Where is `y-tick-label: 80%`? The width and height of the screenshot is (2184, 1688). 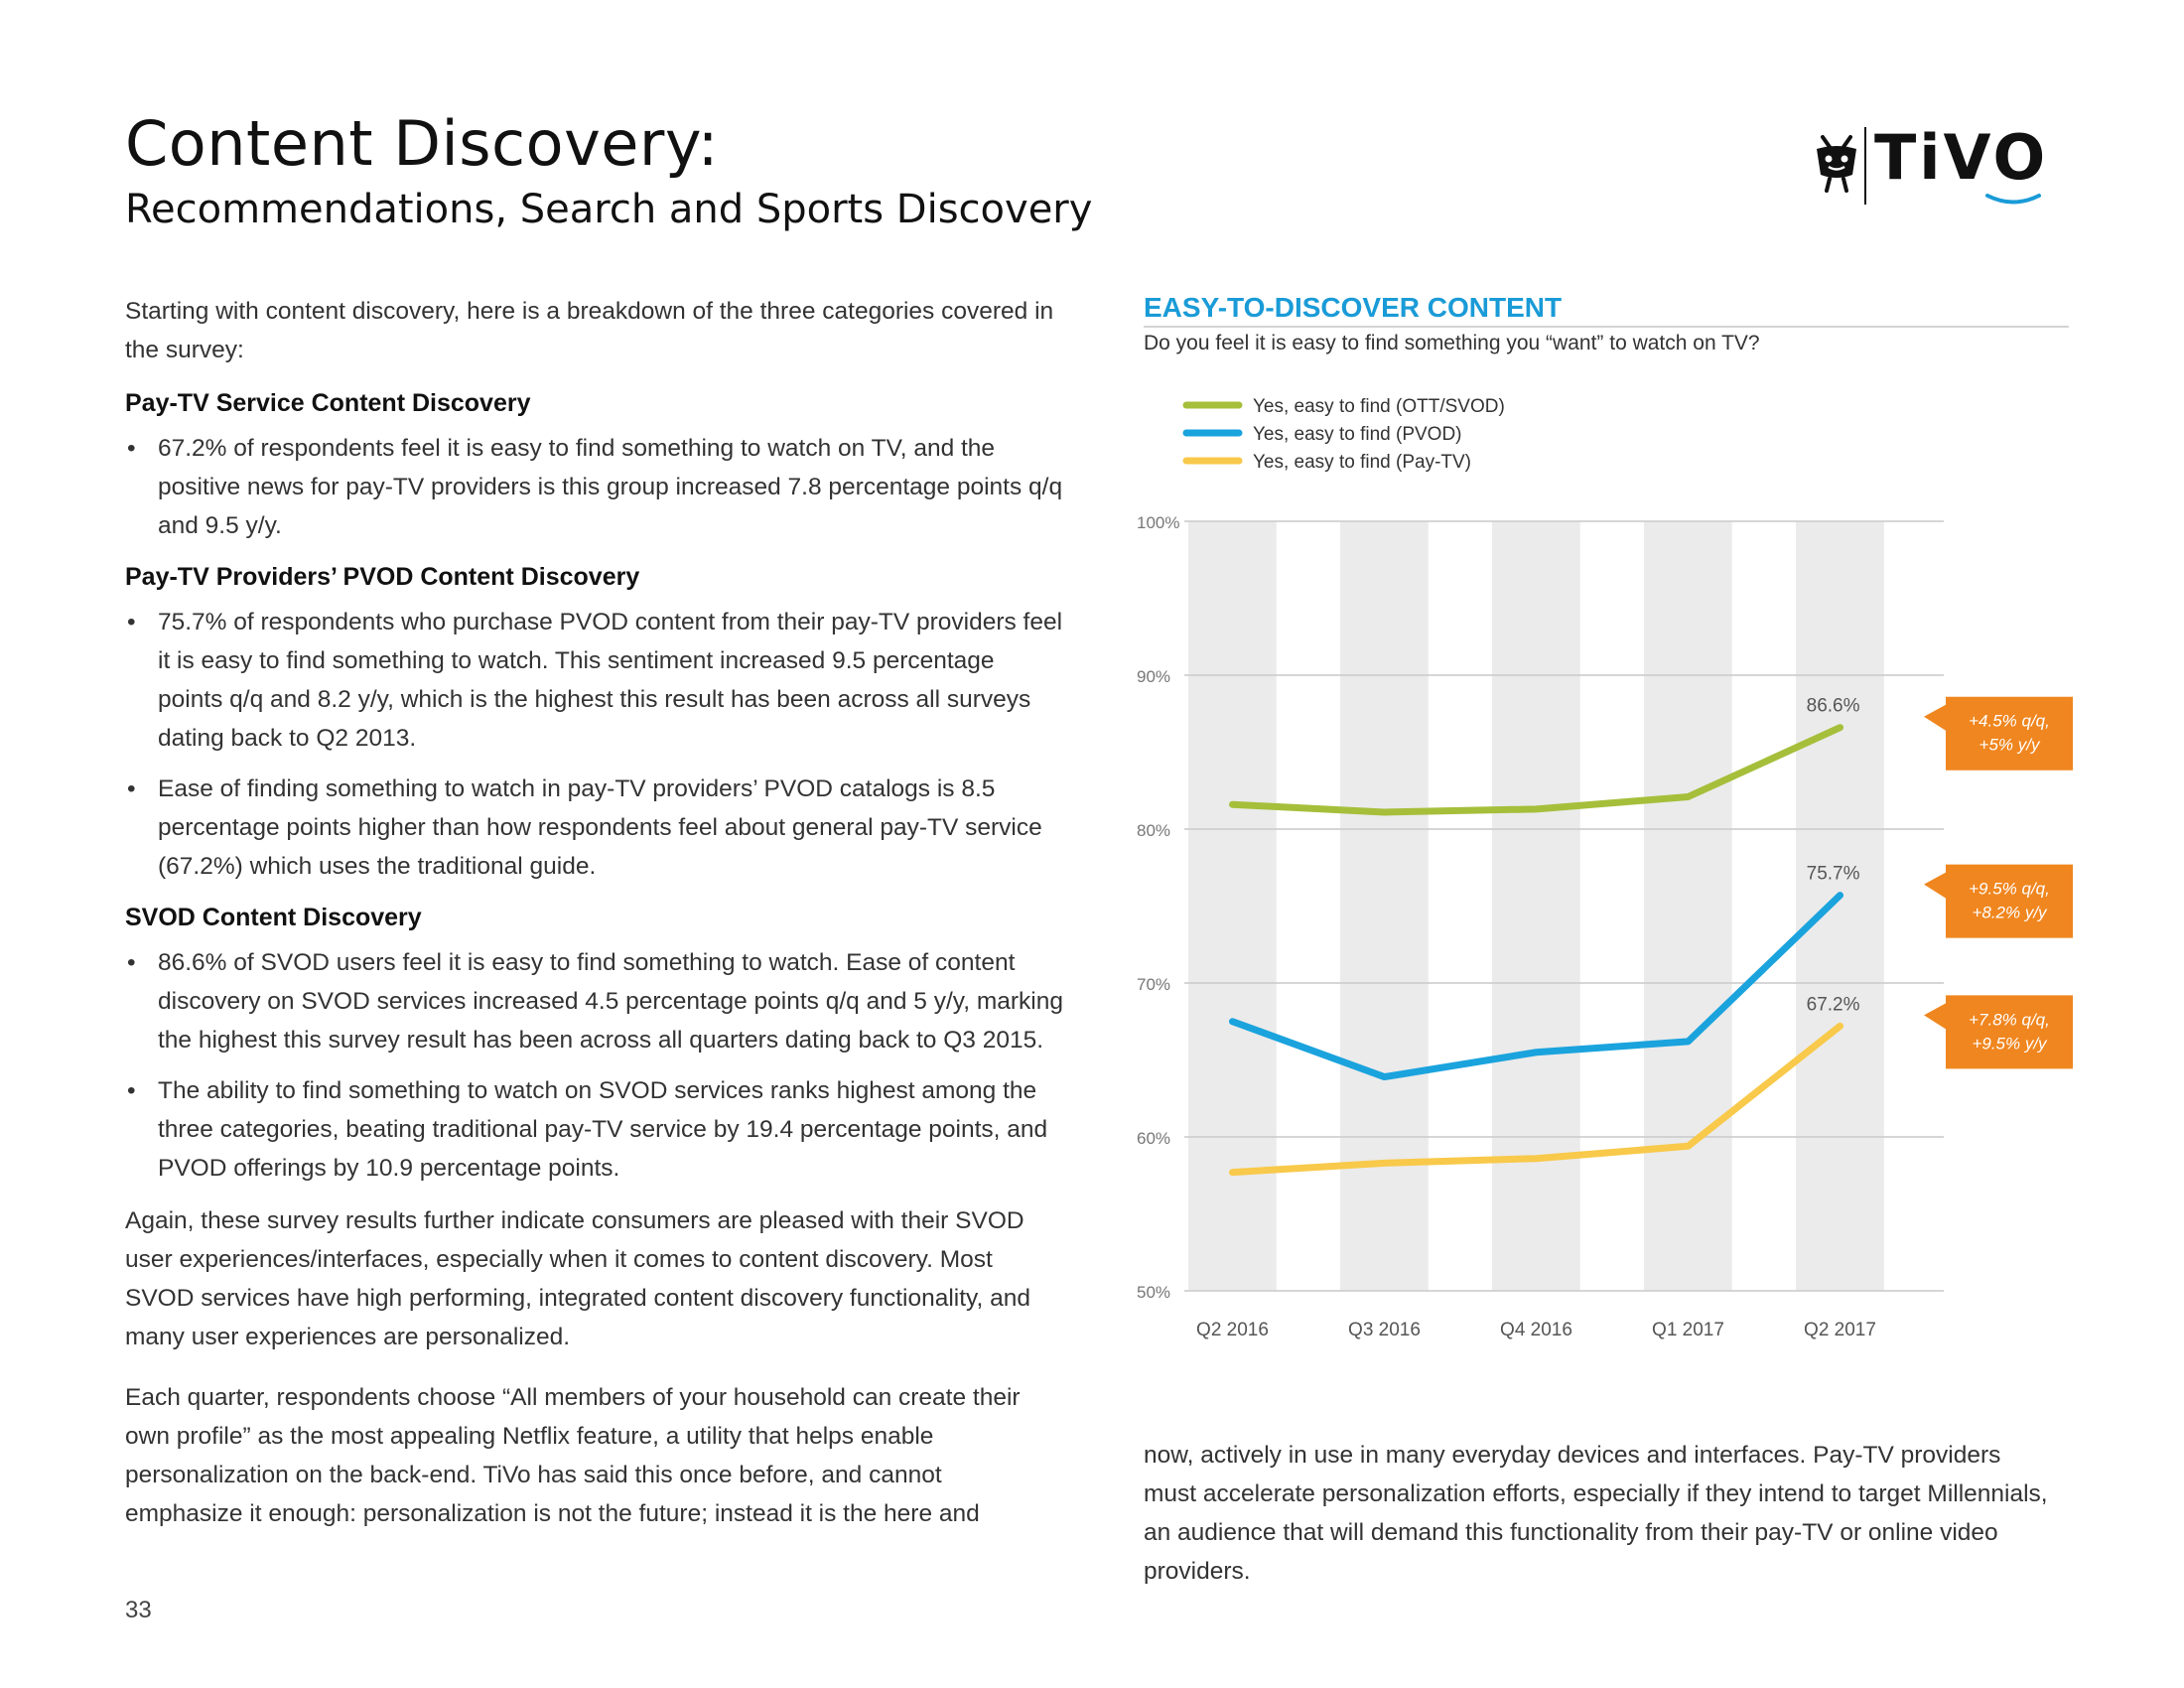 y-tick-label: 80% is located at coordinates (1153, 830).